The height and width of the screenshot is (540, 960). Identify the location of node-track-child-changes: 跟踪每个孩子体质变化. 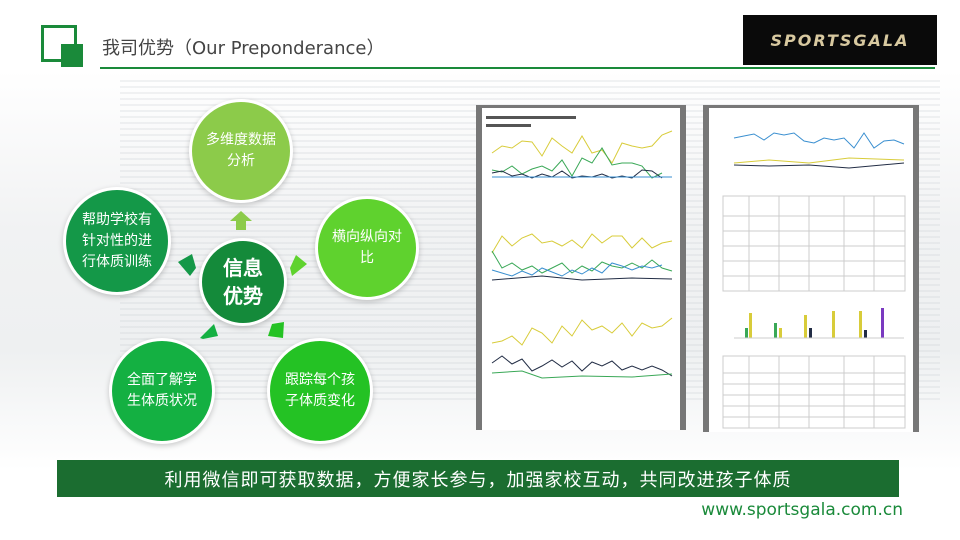
(320, 391).